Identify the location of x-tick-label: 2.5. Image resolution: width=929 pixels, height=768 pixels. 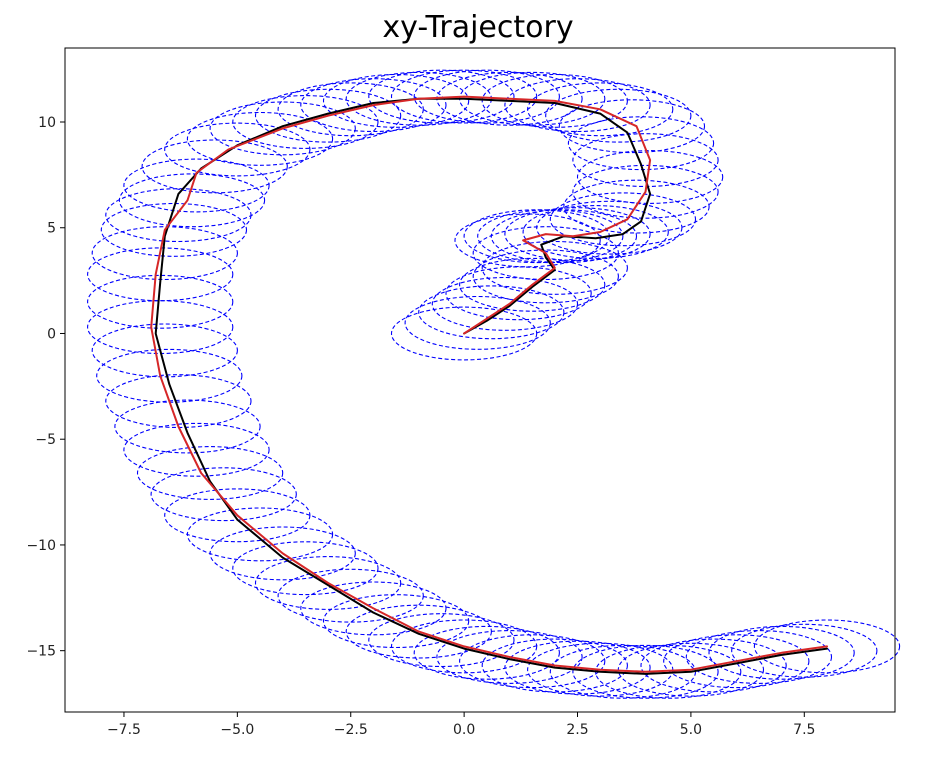
(577, 730).